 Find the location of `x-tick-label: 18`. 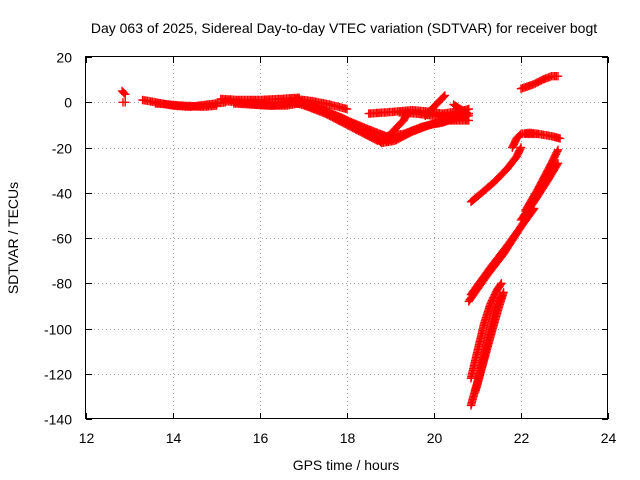

x-tick-label: 18 is located at coordinates (348, 438).